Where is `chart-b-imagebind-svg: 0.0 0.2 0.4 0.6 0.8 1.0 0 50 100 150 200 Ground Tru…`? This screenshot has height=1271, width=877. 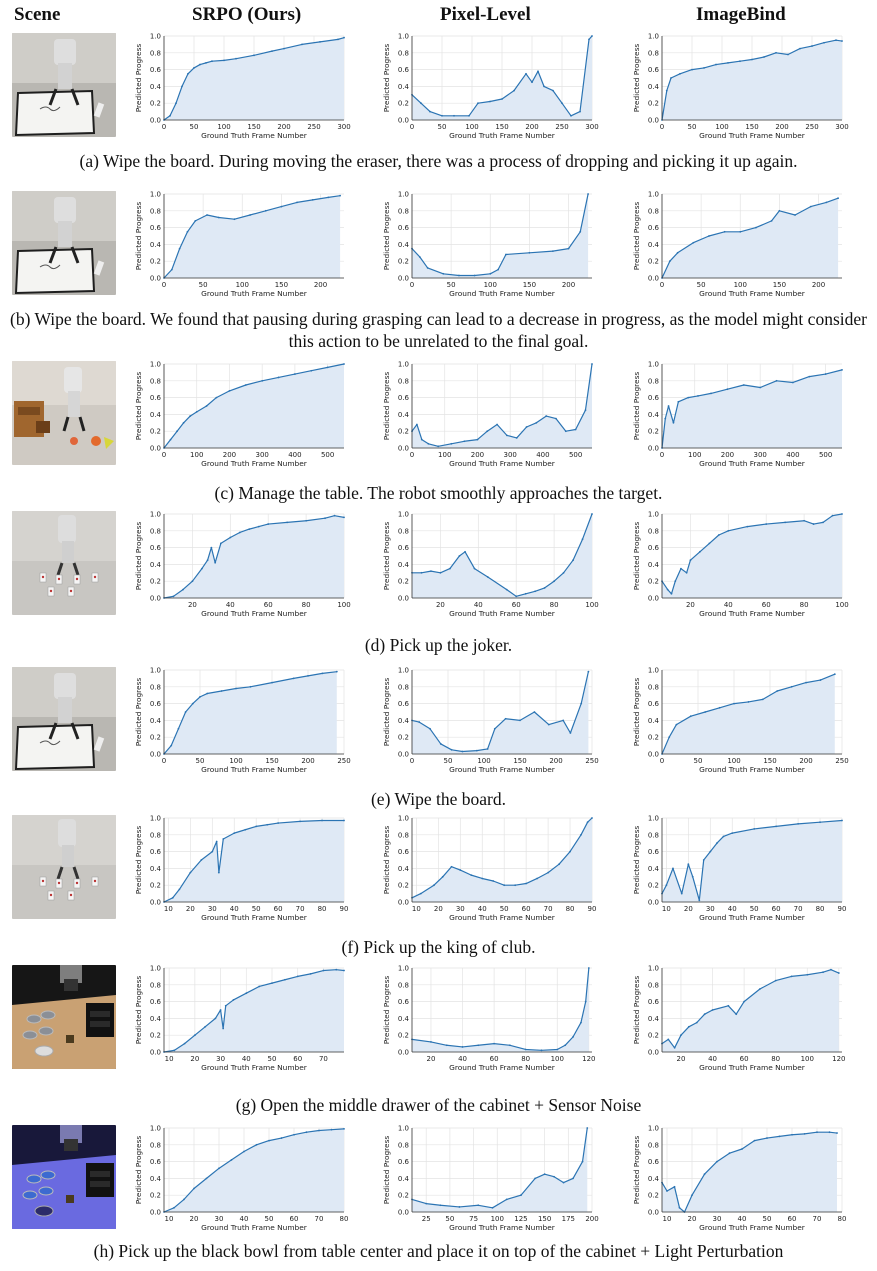
chart-b-imagebind-svg: 0.0 0.2 0.4 0.6 0.8 1.0 0 50 100 150 200 Ground Tru… is located at coordinates (737, 244).